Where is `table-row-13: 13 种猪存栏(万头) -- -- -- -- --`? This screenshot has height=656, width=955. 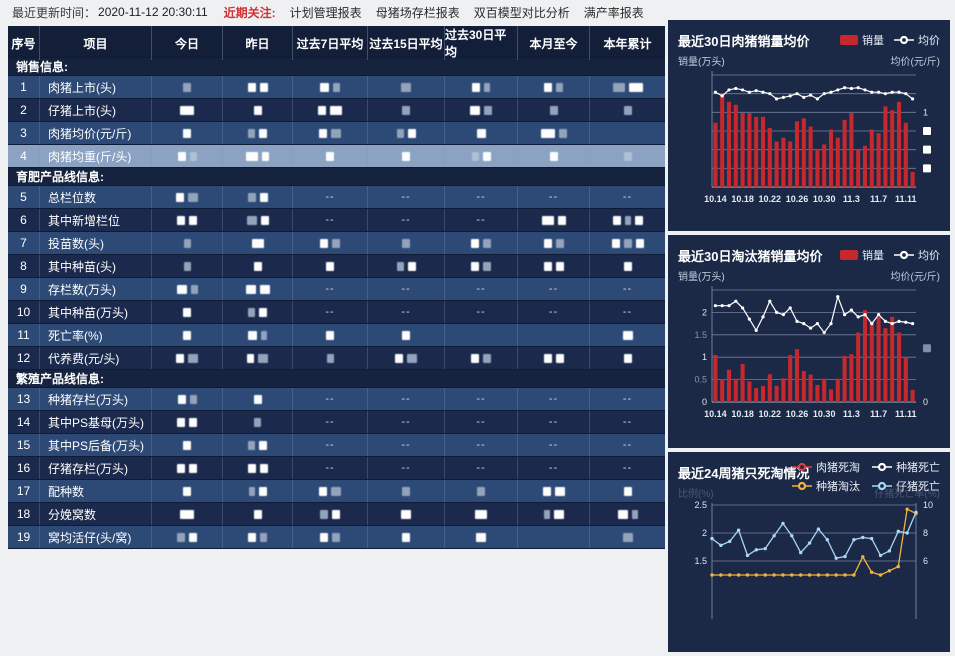
table-row-13: 13 种猪存栏(万头) -- -- -- -- -- is located at coordinates (336, 399).